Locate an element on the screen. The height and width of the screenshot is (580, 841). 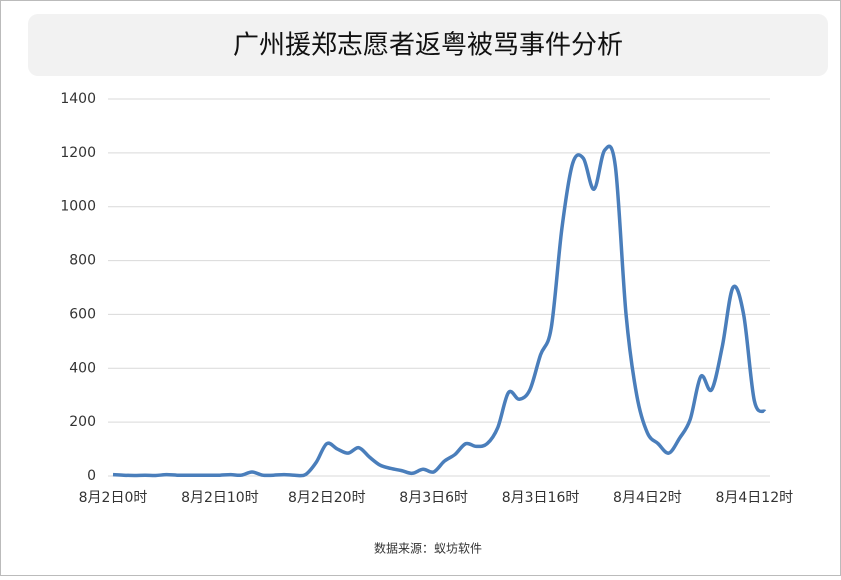
y-tick-label: 800 is located at coordinates (82, 261).